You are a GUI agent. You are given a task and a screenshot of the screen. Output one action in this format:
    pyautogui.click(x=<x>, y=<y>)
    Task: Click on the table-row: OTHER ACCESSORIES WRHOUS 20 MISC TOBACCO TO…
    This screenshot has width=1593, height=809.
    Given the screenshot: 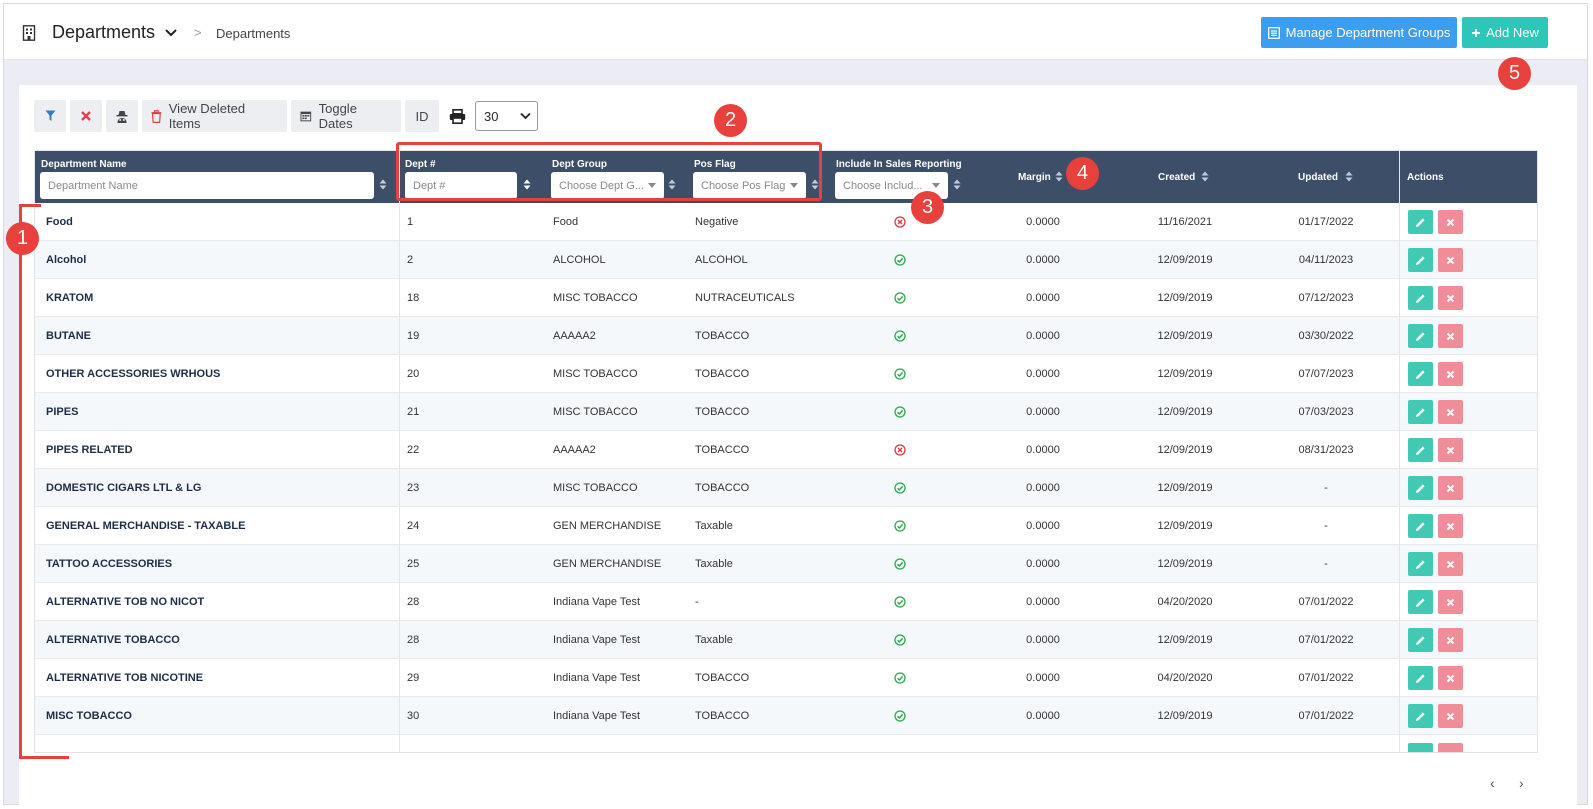 What is the action you would take?
    pyautogui.click(x=786, y=374)
    